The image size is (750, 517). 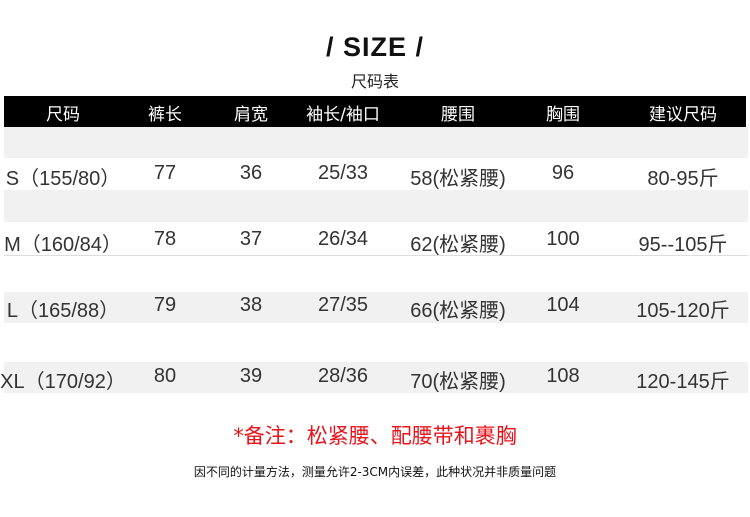 What do you see at coordinates (343, 376) in the screenshot?
I see `table-cell: 28/36` at bounding box center [343, 376].